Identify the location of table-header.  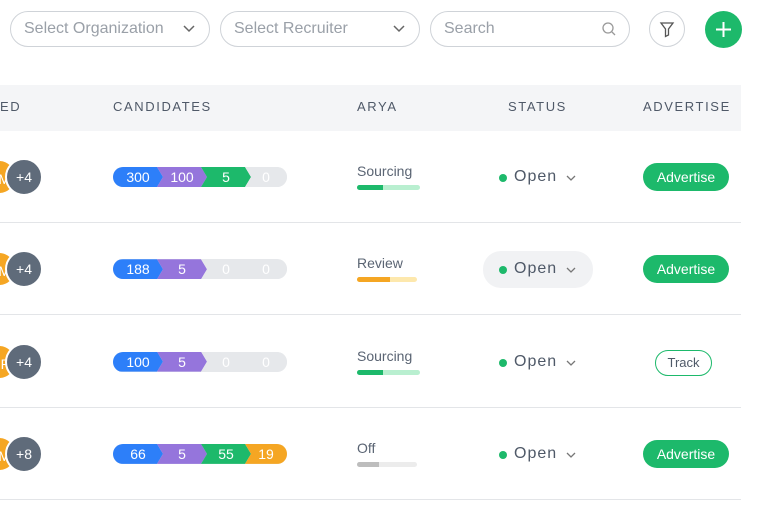
(370, 108).